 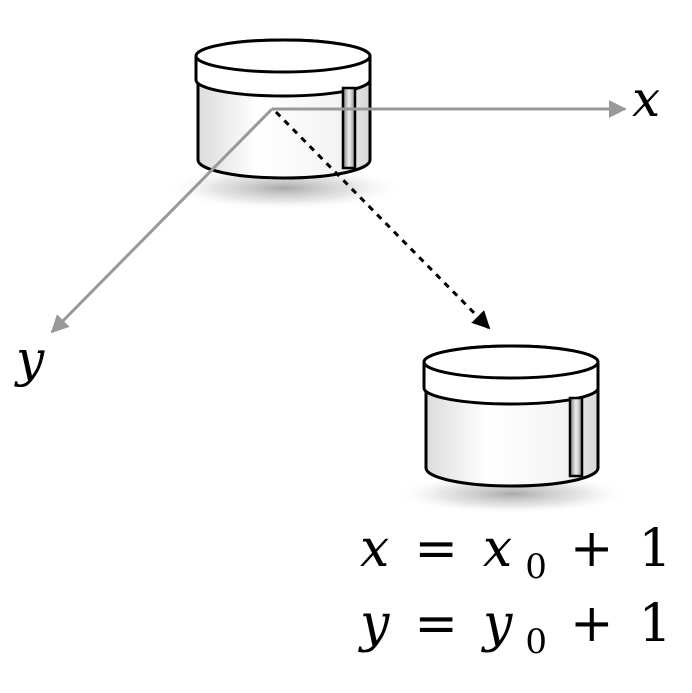 I want to click on eq2-equals: =, so click(x=436, y=624).